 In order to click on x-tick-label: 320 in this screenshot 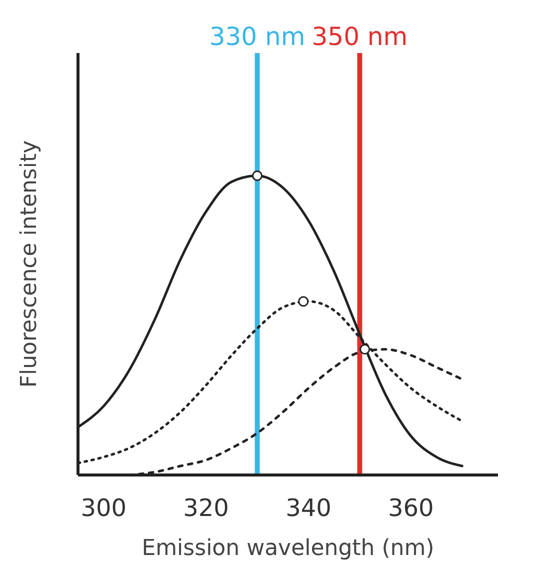, I will do `click(206, 508)`.